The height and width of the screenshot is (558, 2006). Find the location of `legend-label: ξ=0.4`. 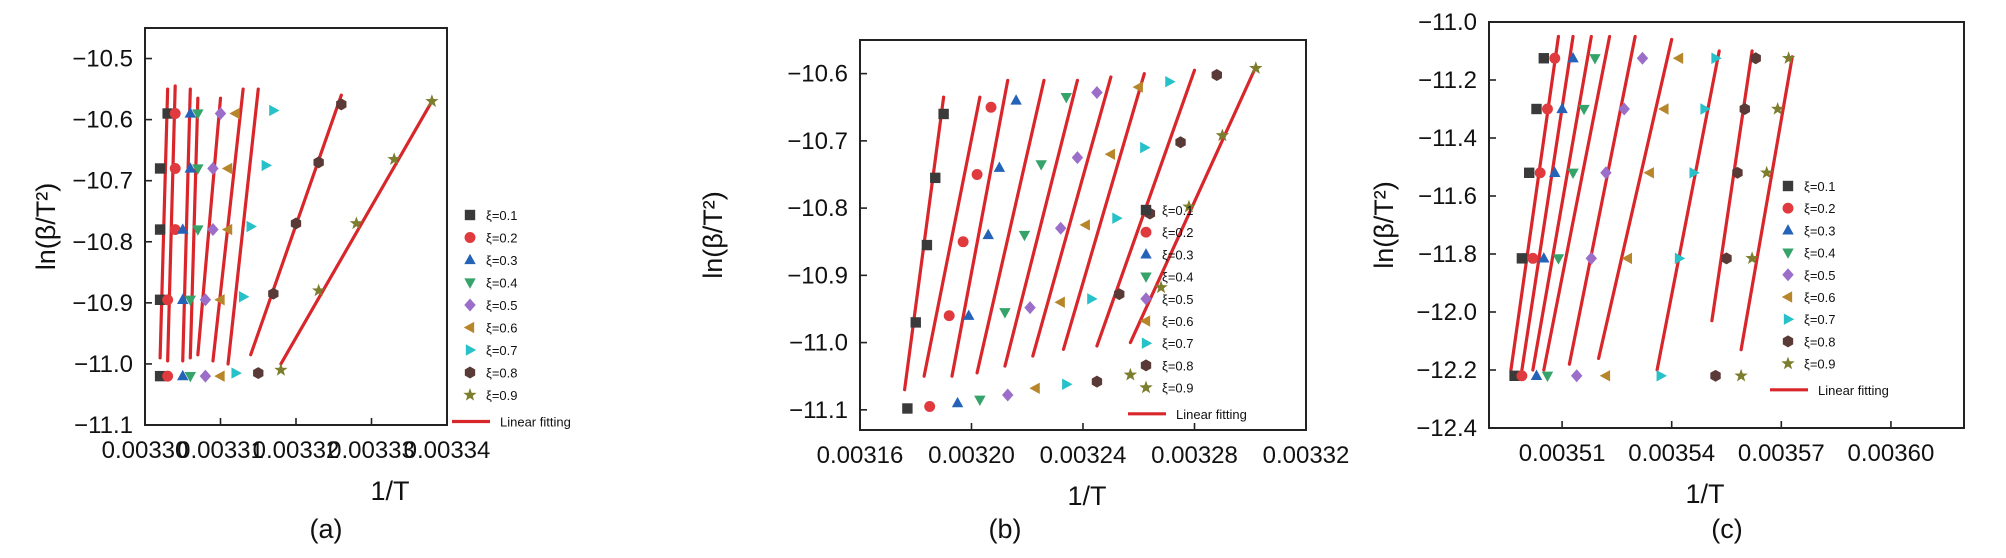

legend-label: ξ=0.4 is located at coordinates (501, 283).